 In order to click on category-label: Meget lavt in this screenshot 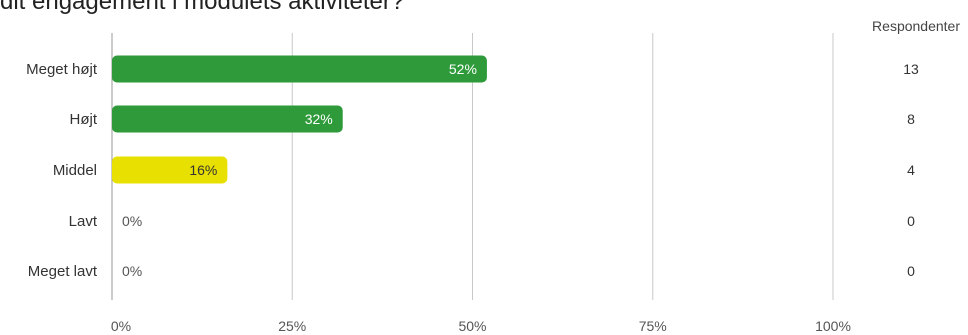, I will do `click(63, 271)`.